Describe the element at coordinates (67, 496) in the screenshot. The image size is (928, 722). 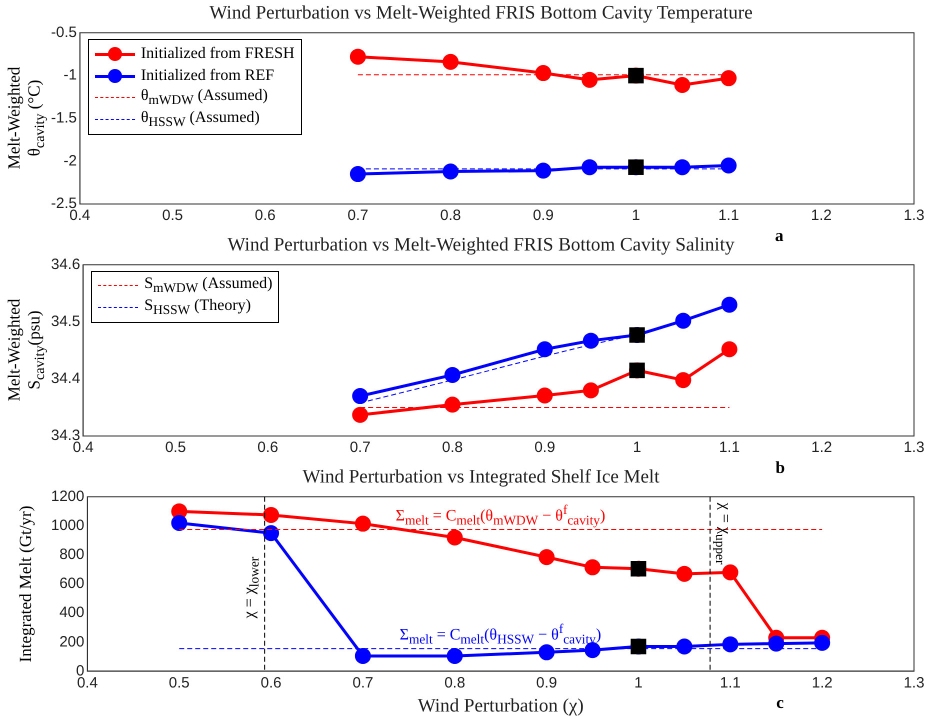
I see `y-tick-label: 1200` at that location.